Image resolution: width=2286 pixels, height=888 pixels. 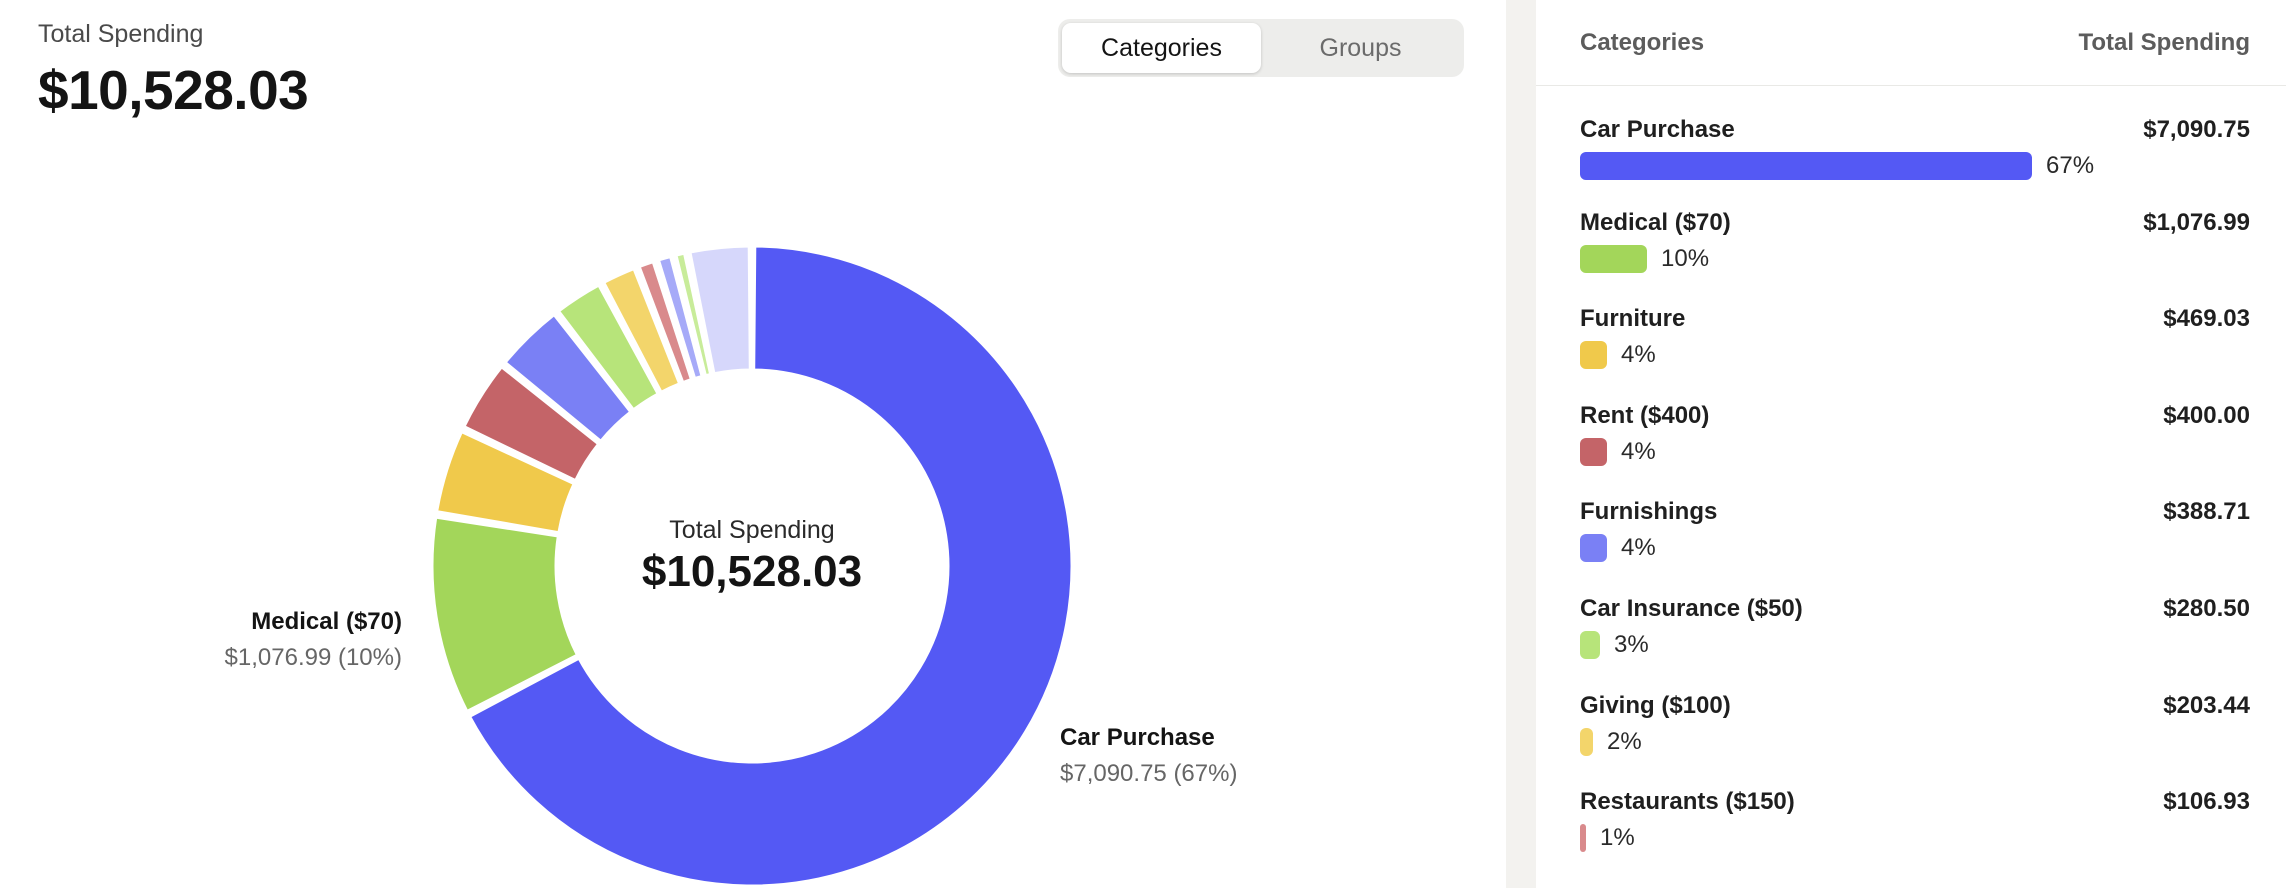 I want to click on category-name: Furnishings, so click(x=1649, y=512).